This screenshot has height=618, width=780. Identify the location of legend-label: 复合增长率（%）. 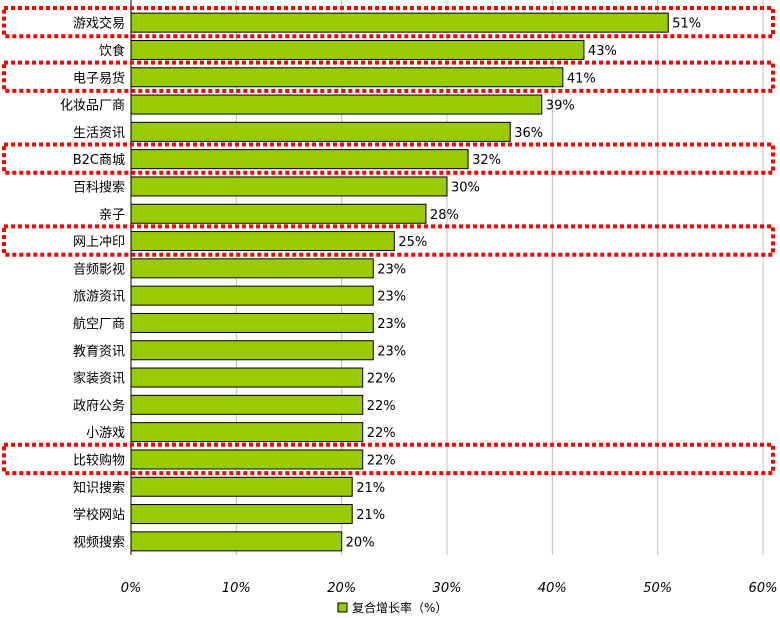
(399, 607).